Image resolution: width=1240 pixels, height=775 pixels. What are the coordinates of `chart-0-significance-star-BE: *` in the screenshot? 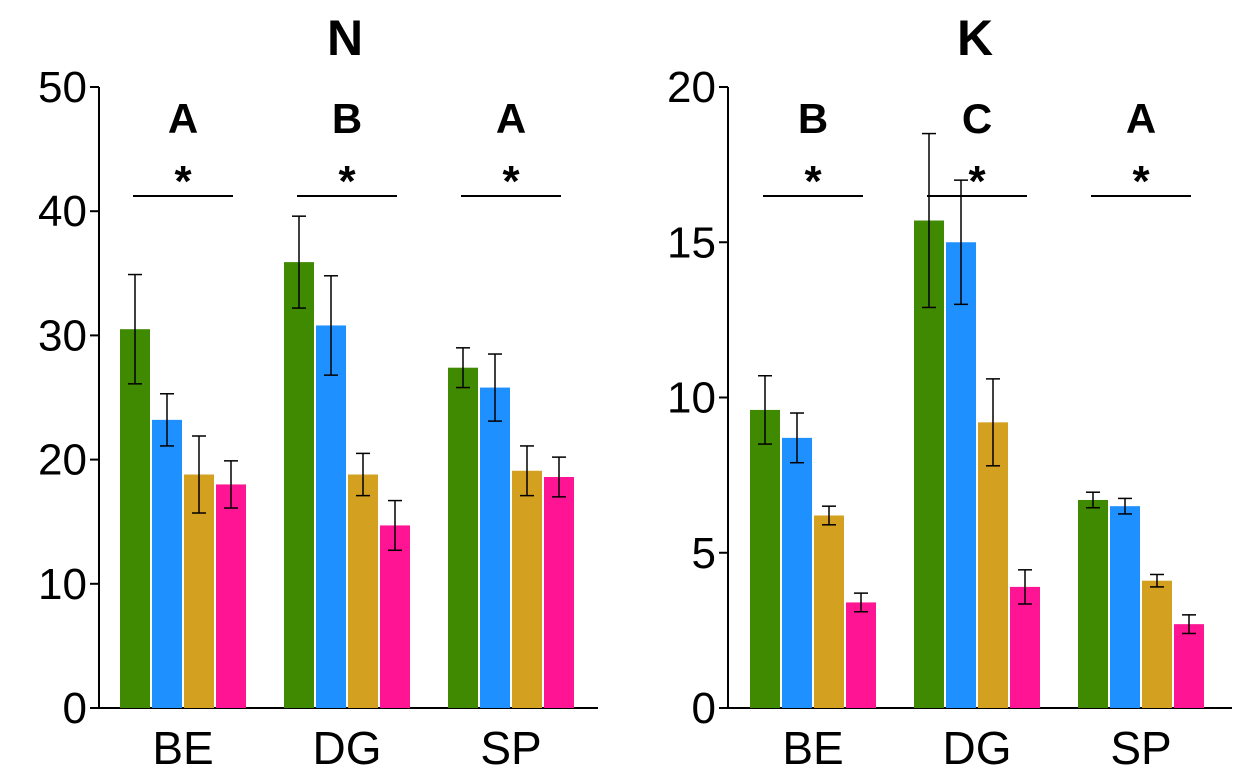 It's located at (183, 181).